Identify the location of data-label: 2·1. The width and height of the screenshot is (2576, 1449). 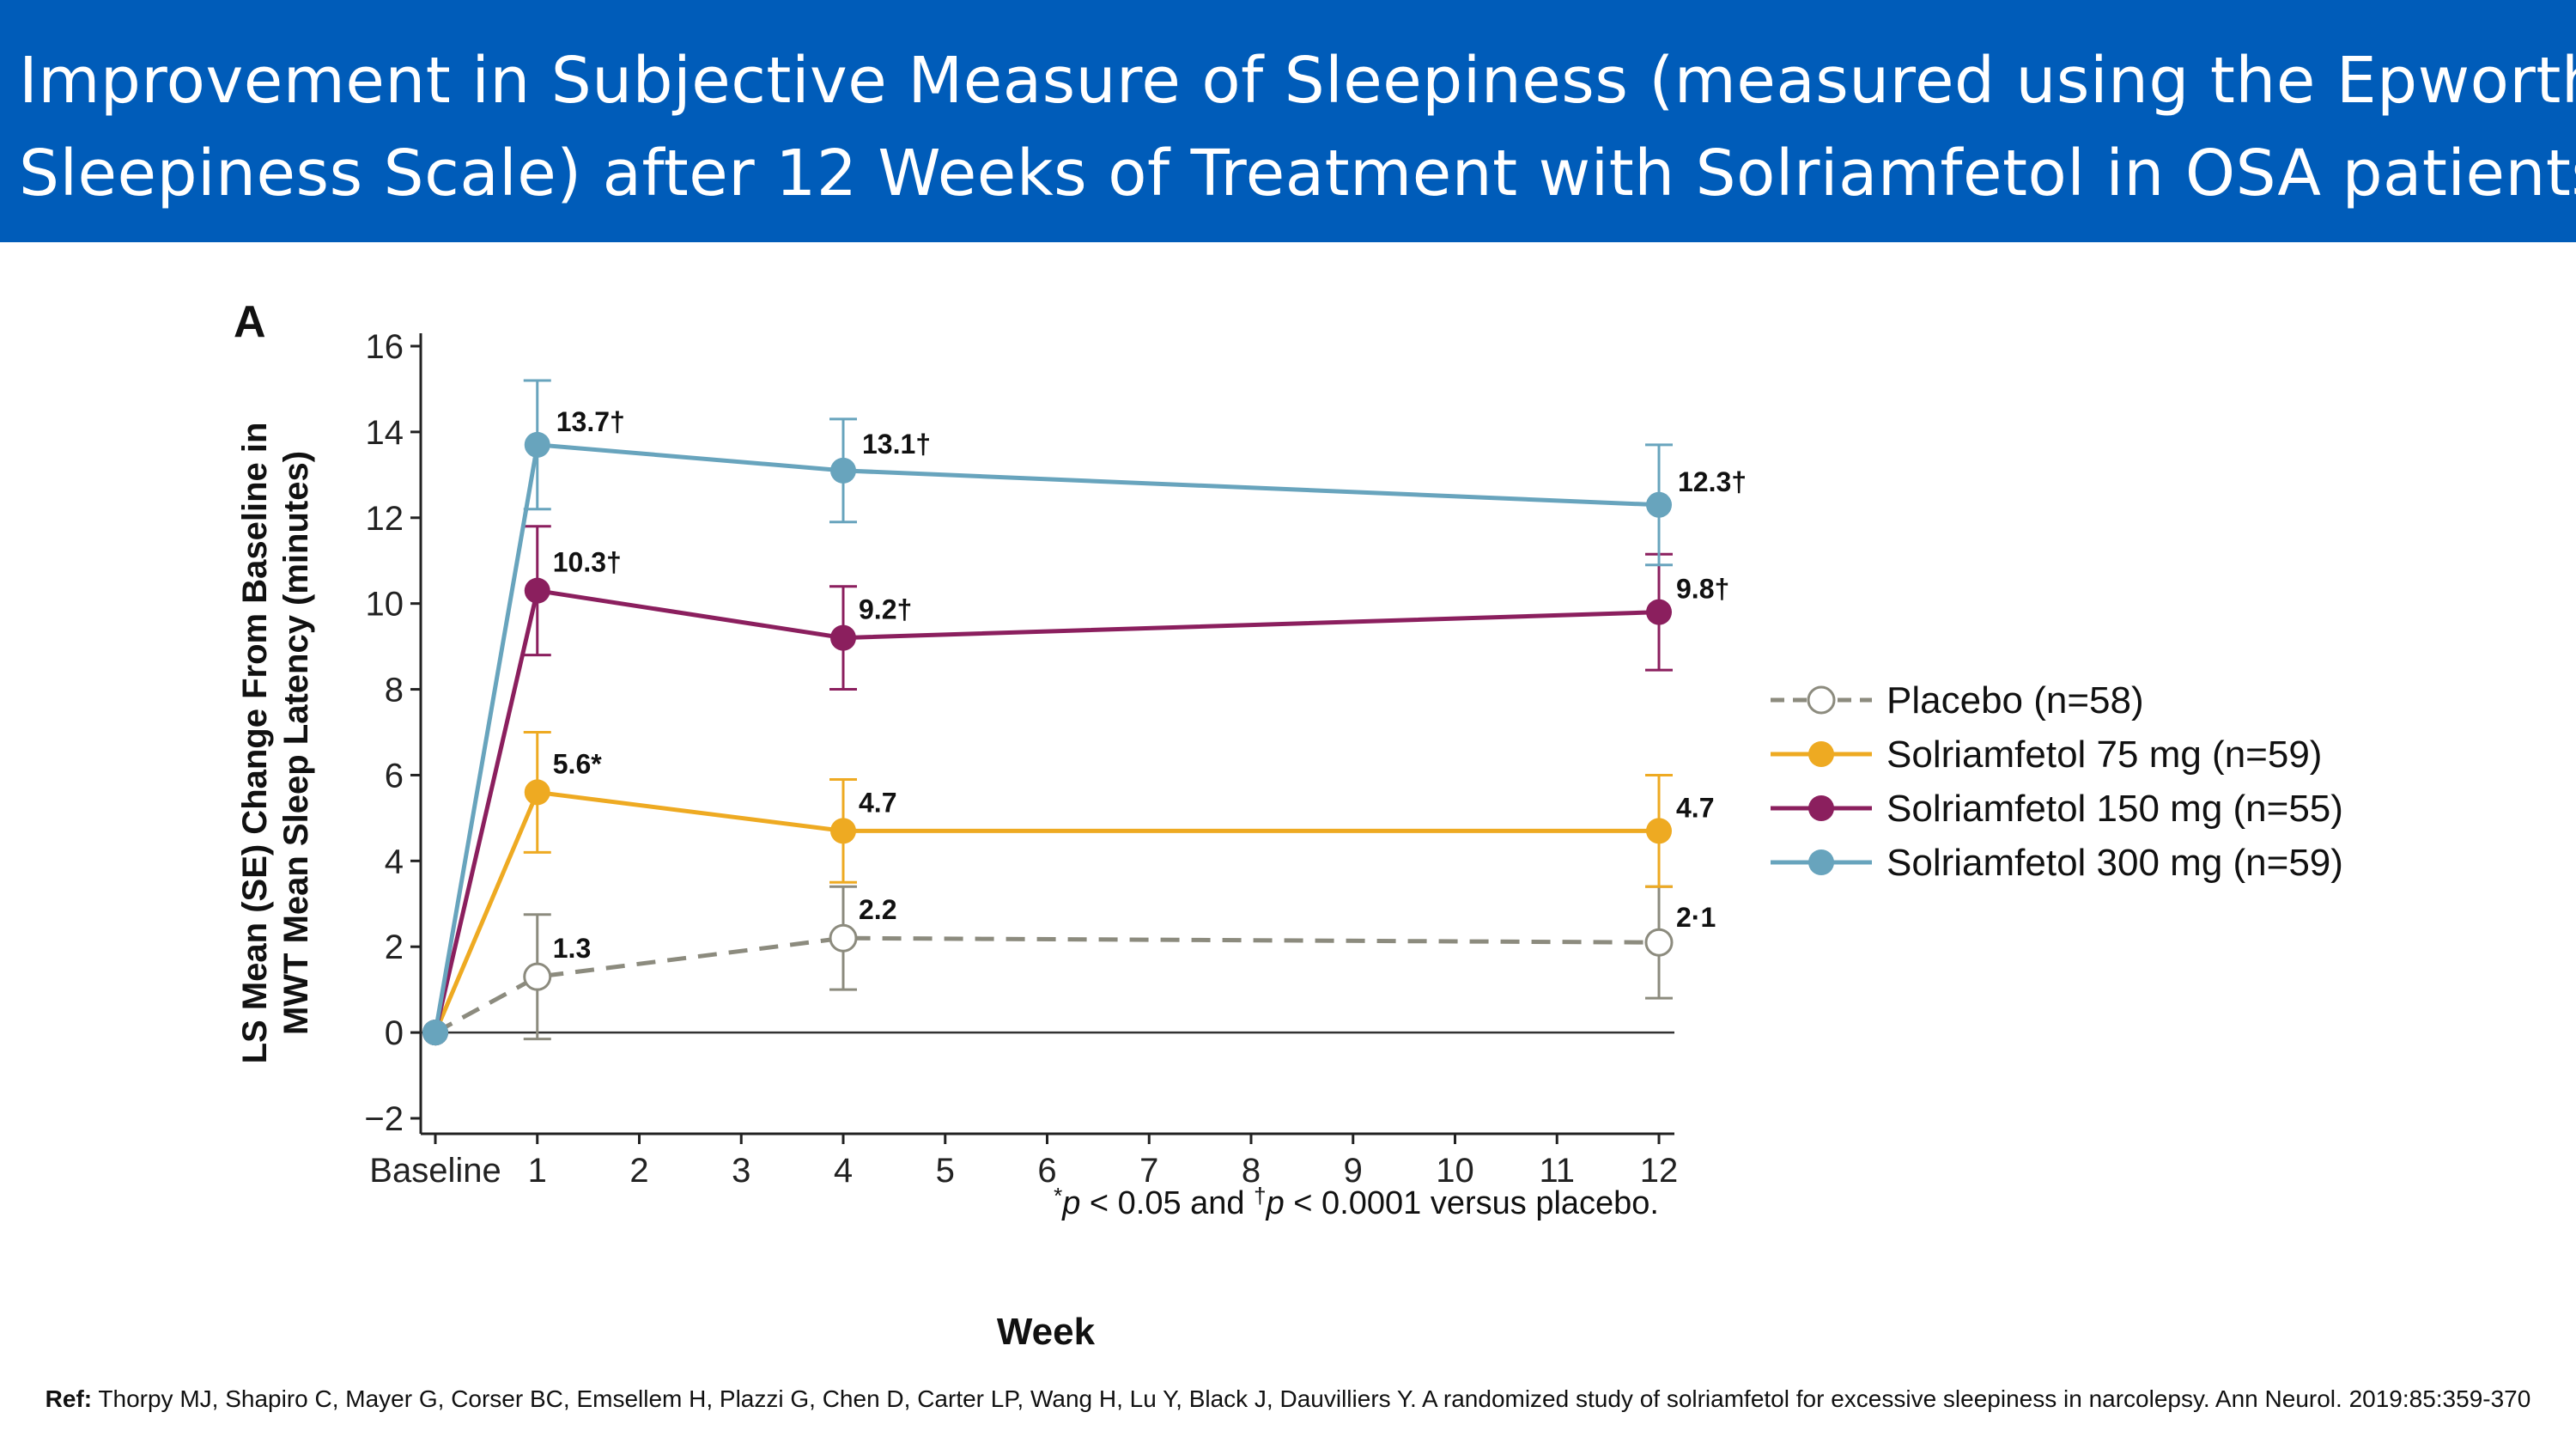
(1696, 917).